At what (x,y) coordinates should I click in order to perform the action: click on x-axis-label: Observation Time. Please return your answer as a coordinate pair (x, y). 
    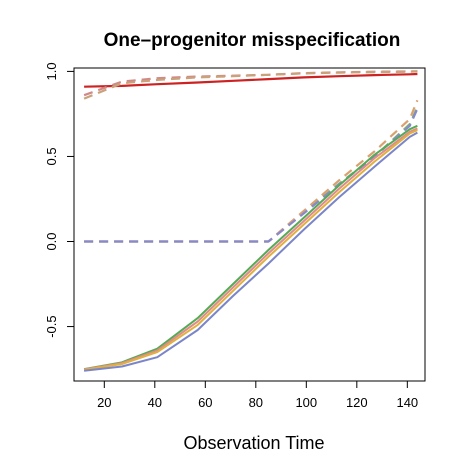
    Looking at the image, I should click on (253, 443).